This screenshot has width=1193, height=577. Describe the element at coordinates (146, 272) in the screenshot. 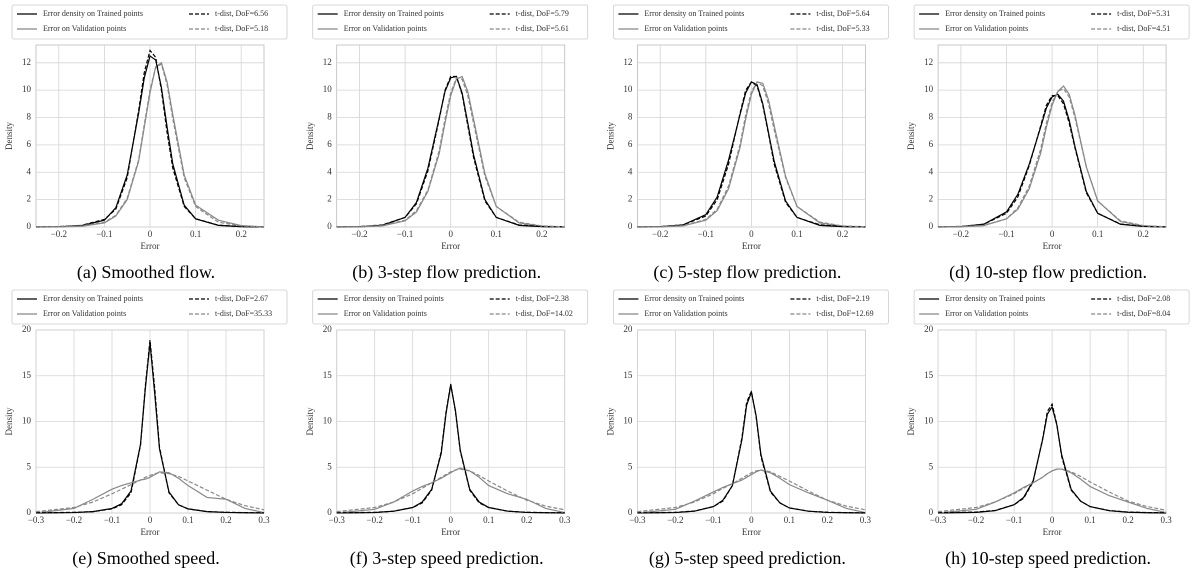

I see `caption: (a) Smoothed flow.` at that location.